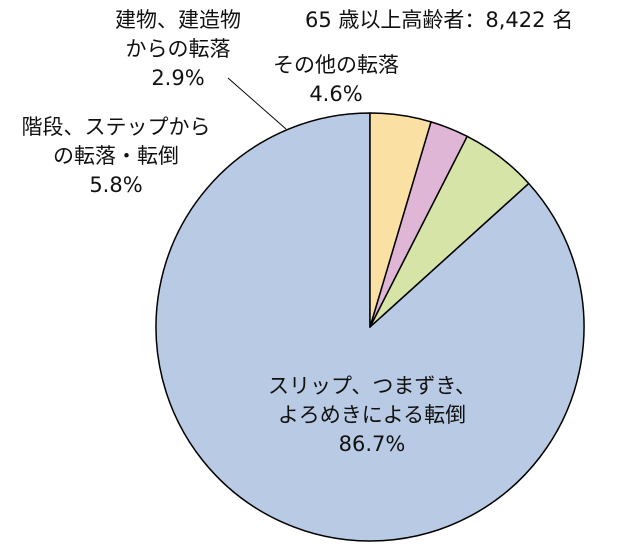 The height and width of the screenshot is (559, 640). I want to click on sample-note: 65 歳以上高齢者：8,422 名, so click(439, 20).